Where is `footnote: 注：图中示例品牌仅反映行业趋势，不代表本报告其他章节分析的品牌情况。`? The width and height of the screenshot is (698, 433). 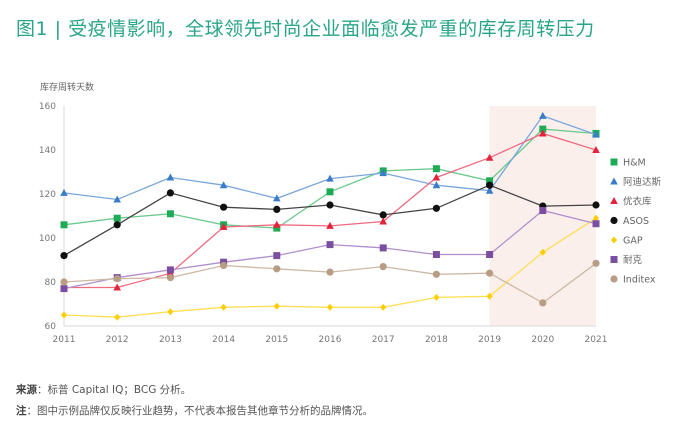
footnote: 注：图中示例品牌仅反映行业趋势，不代表本报告其他章节分析的品牌情况。 is located at coordinates (194, 411).